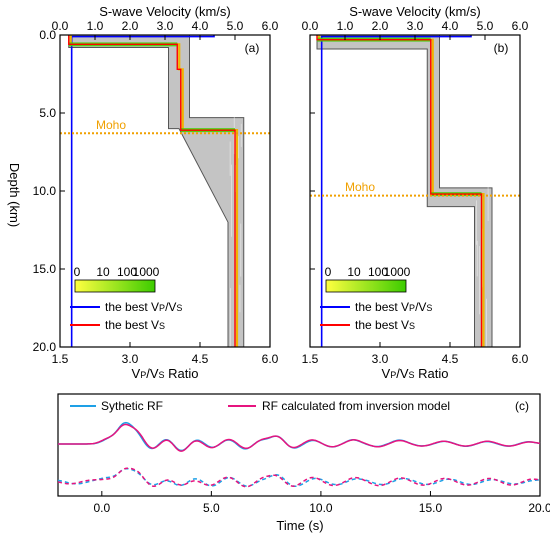  What do you see at coordinates (378, 272) in the screenshot?
I see `panel-b-colorbar-tick: 100` at bounding box center [378, 272].